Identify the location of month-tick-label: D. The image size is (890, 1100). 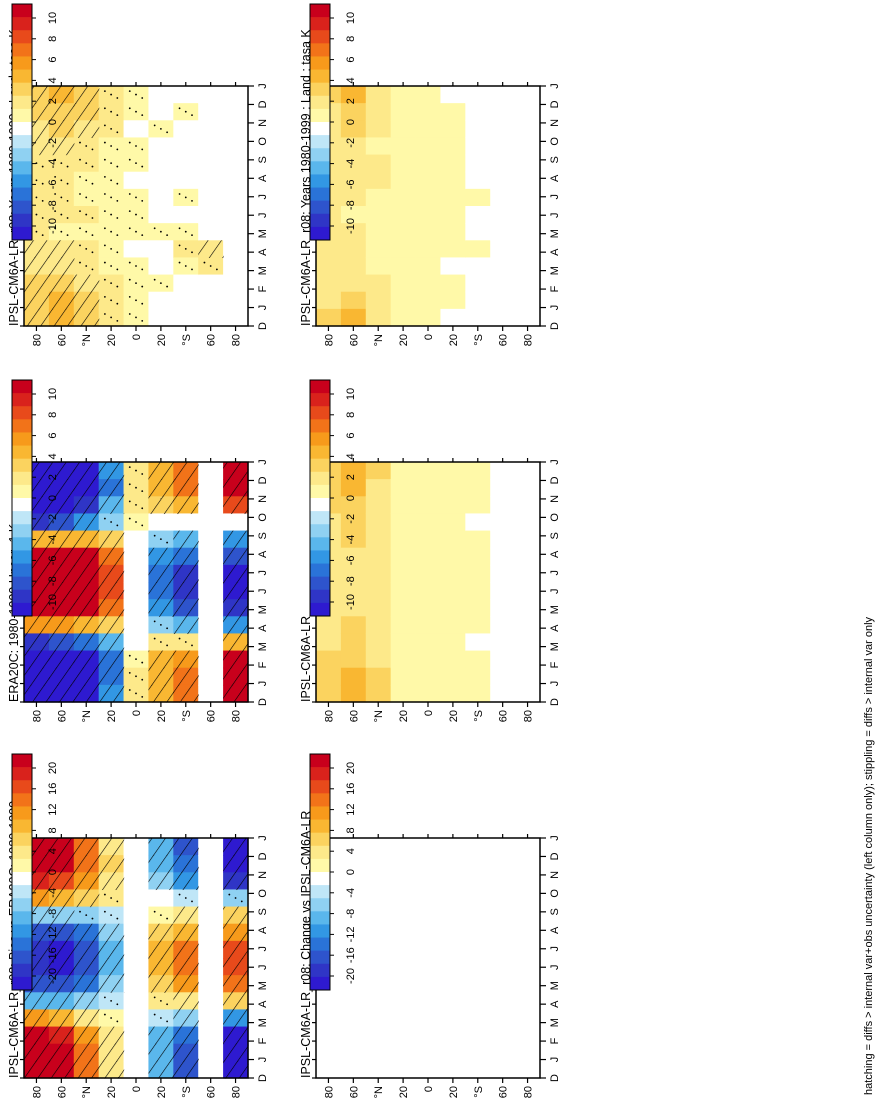
(263, 104).